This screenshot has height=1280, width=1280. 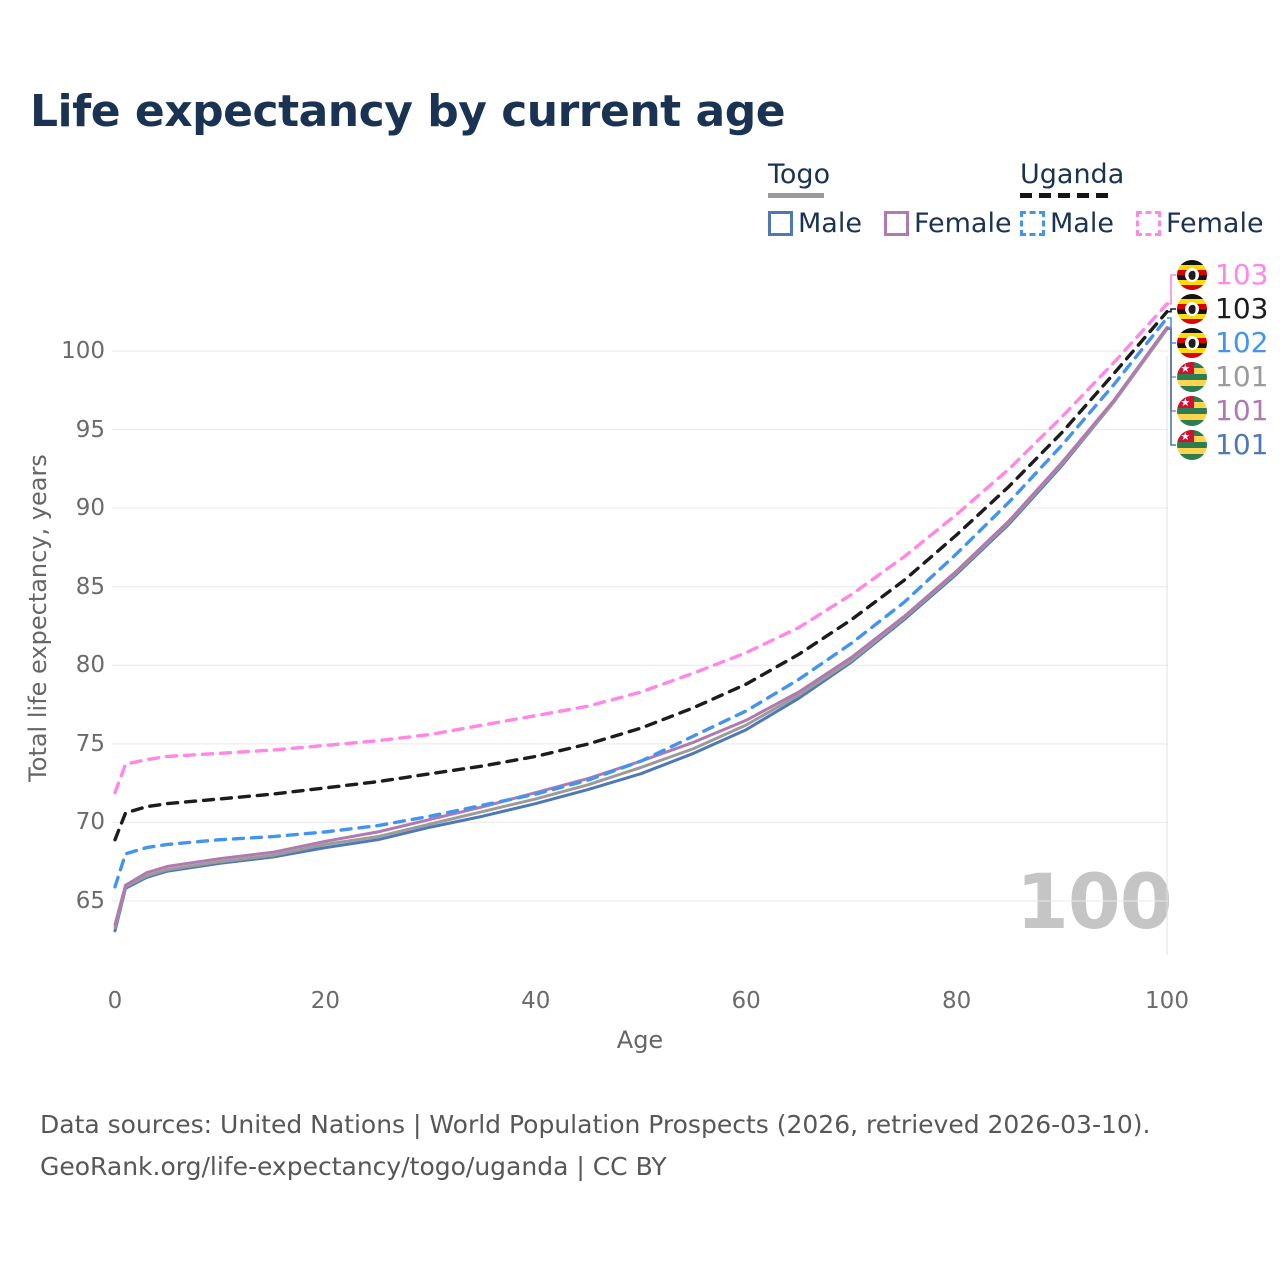 What do you see at coordinates (90, 508) in the screenshot?
I see `y-tick-label: 90` at bounding box center [90, 508].